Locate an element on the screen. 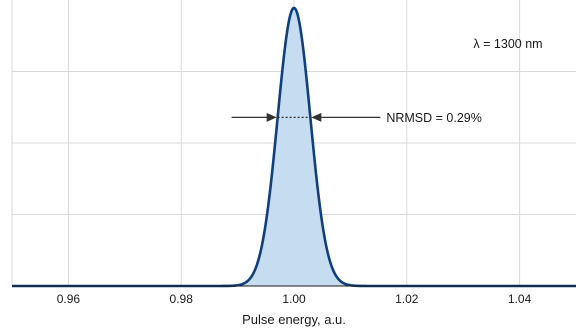  right-arrow-head is located at coordinates (316, 117).